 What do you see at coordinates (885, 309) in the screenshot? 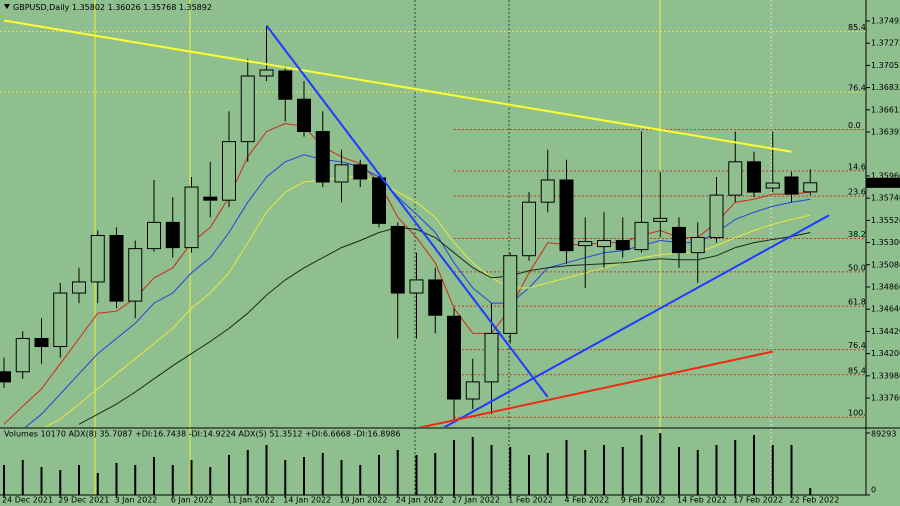
I see `y-tick-label: 1.34640` at bounding box center [885, 309].